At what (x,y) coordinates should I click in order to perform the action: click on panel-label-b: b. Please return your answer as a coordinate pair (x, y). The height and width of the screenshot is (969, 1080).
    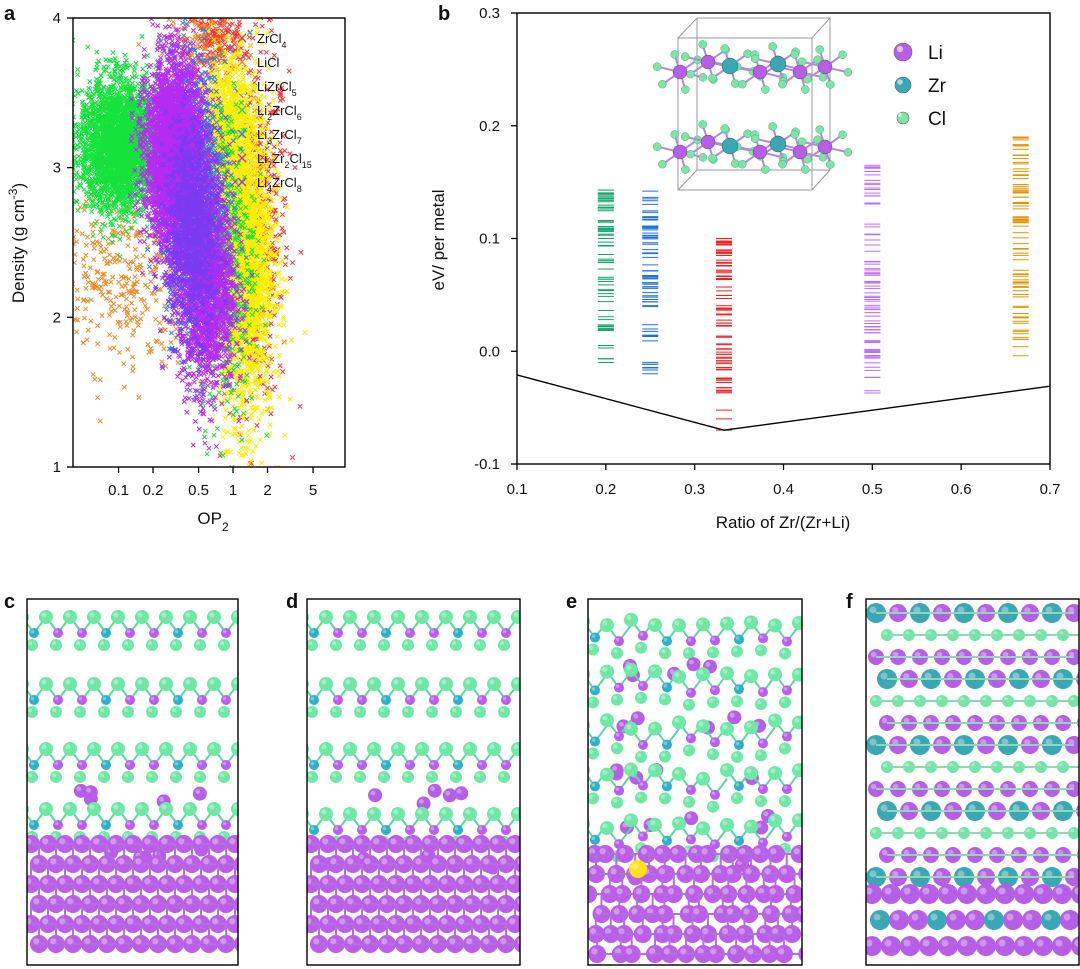
    Looking at the image, I should click on (444, 14).